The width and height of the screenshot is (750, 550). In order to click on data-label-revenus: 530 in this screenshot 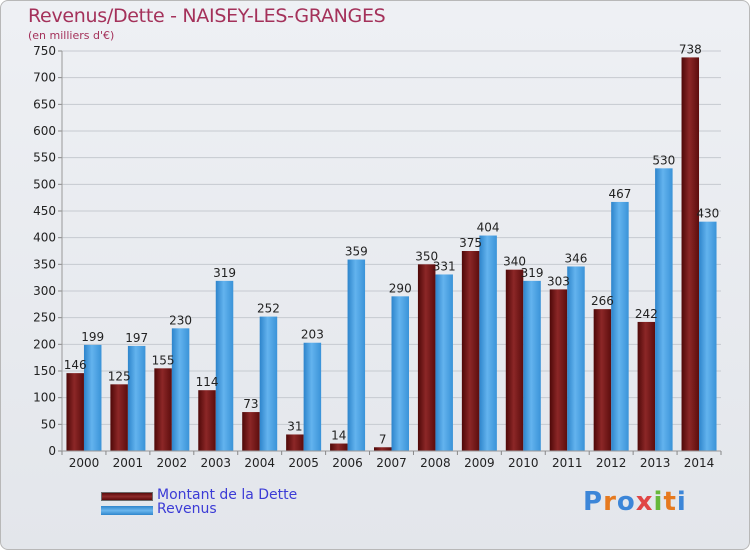, I will do `click(663, 160)`.